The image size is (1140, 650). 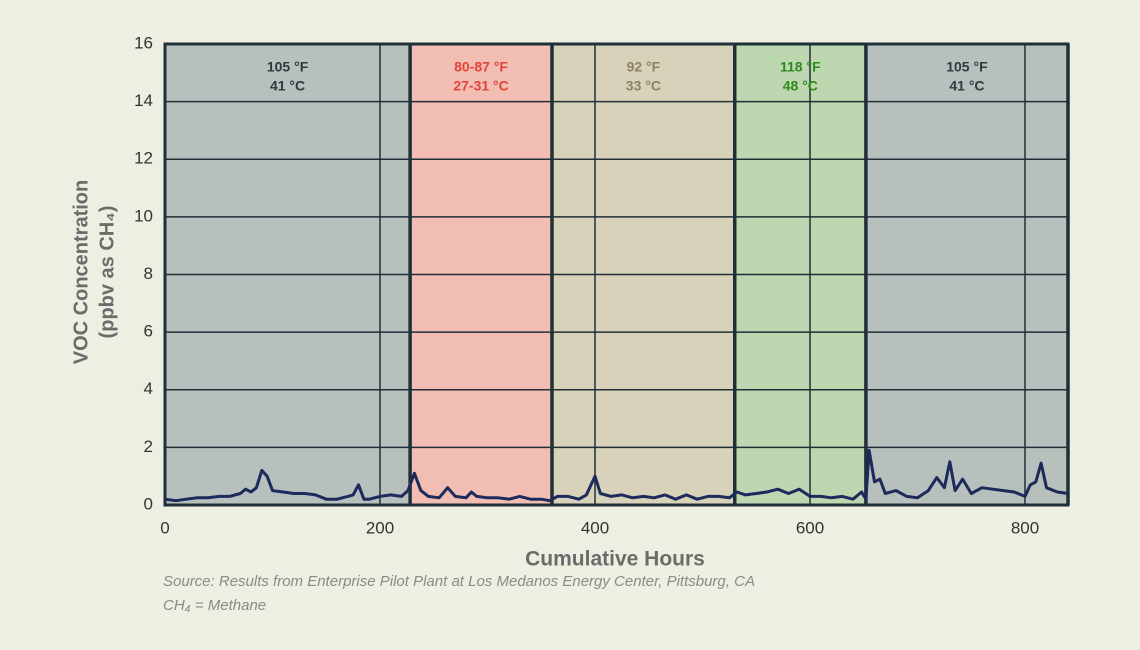 I want to click on y-axis-title: VOC Concentration, so click(x=81, y=272).